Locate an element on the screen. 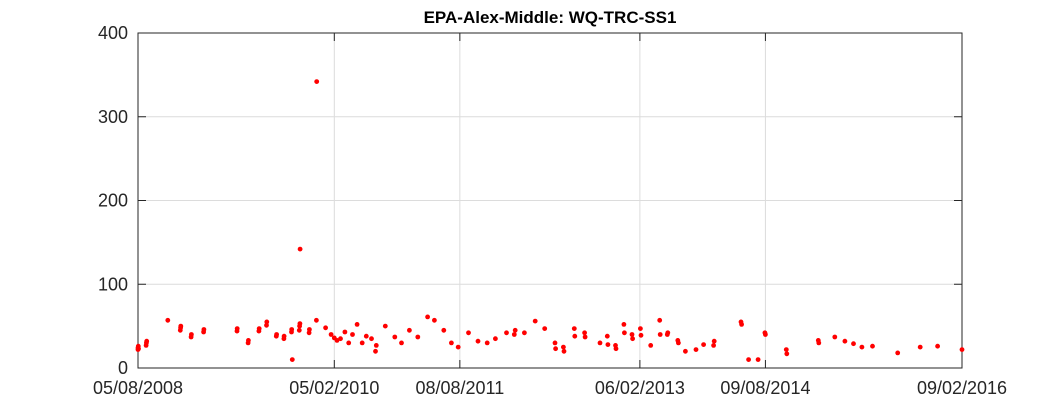 Image resolution: width=1063 pixels, height=413 pixels. chart-title: EPA-Alex-Middle: WQ-TRC-SS1 is located at coordinates (550, 17).